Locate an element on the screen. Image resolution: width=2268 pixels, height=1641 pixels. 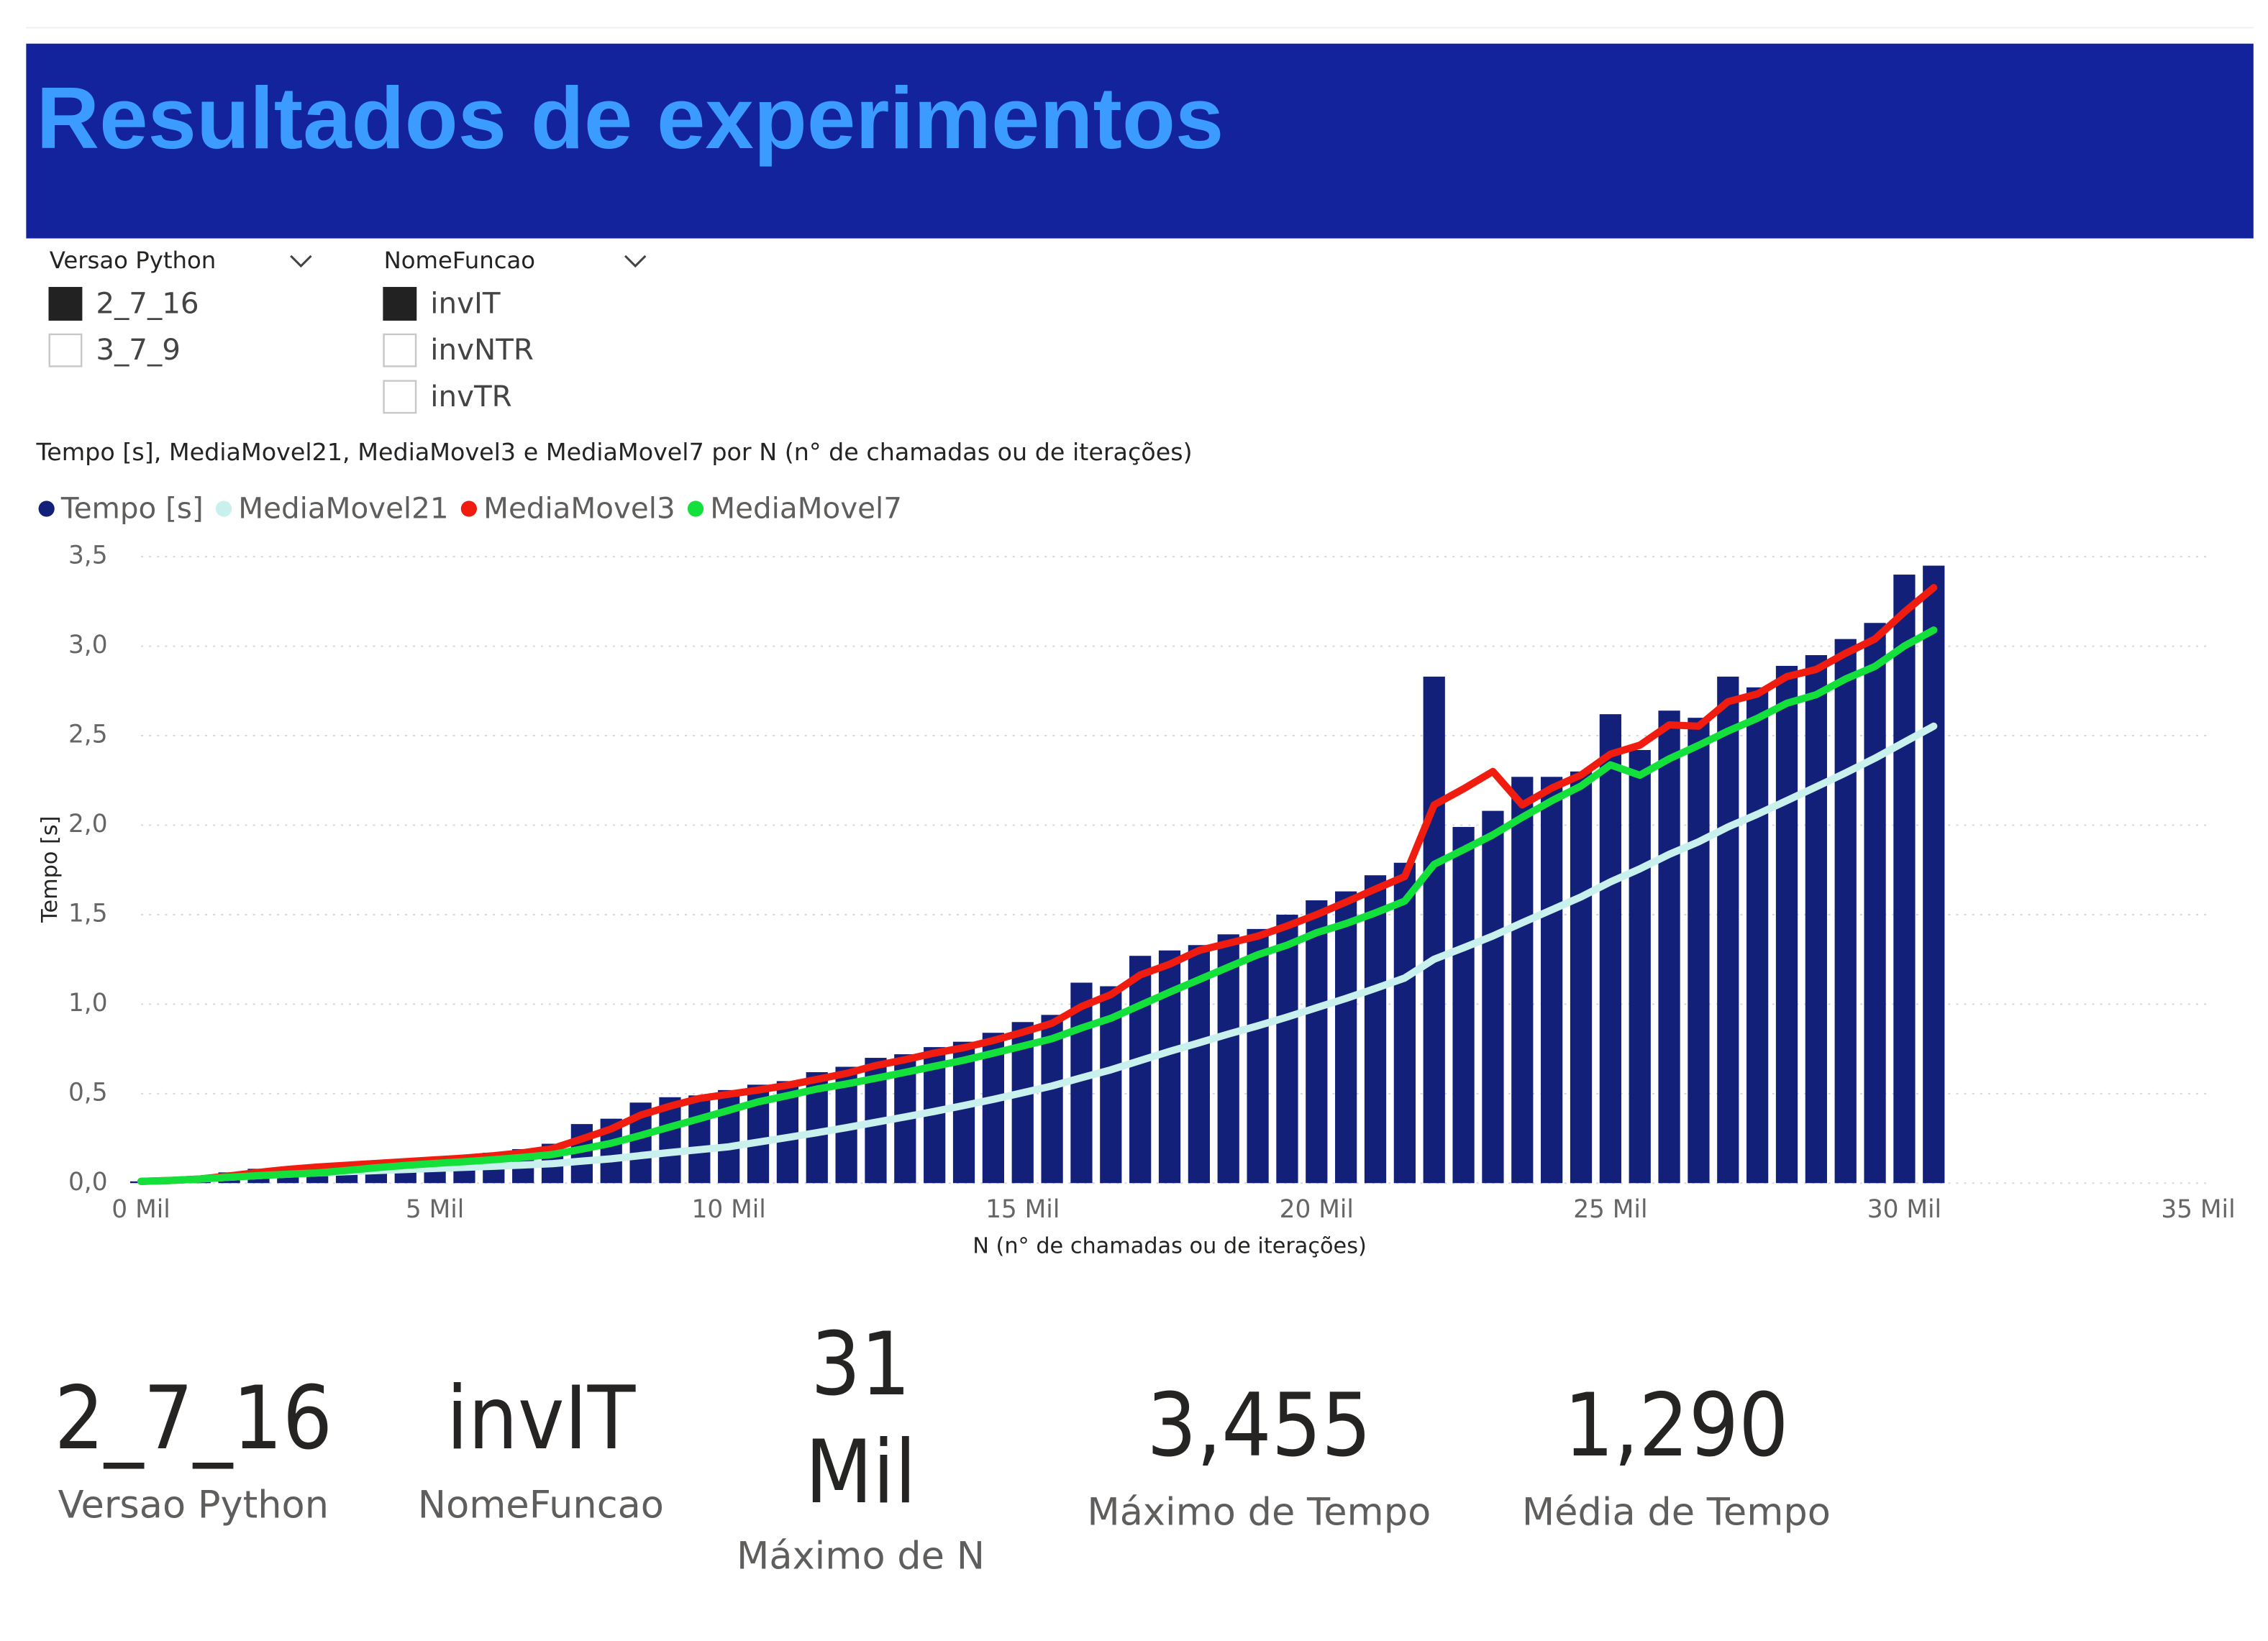
card-value: Mil is located at coordinates (861, 1472).